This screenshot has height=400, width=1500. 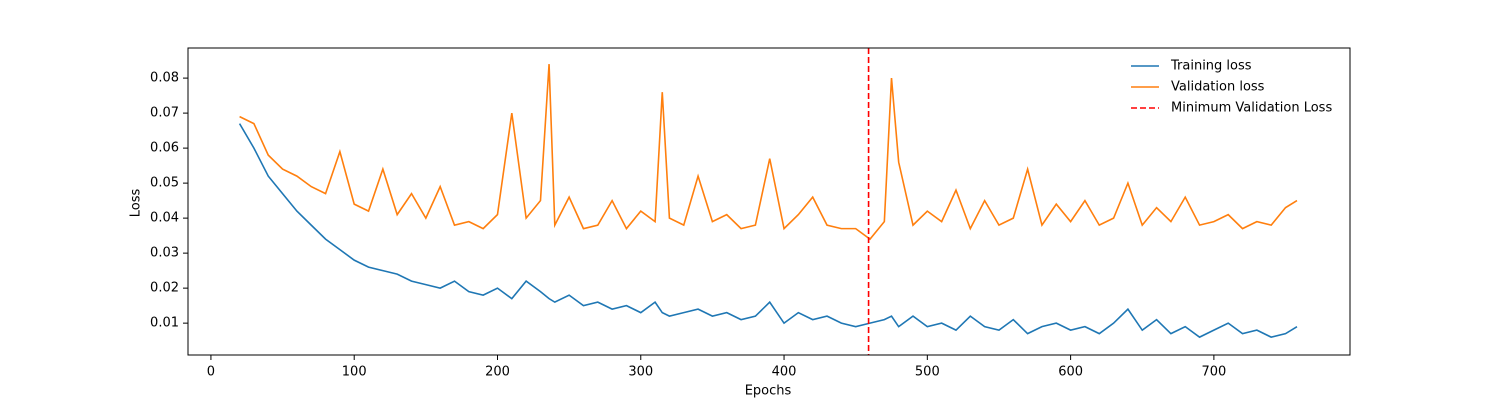 I want to click on y-tick-label: 0.03, so click(x=164, y=253).